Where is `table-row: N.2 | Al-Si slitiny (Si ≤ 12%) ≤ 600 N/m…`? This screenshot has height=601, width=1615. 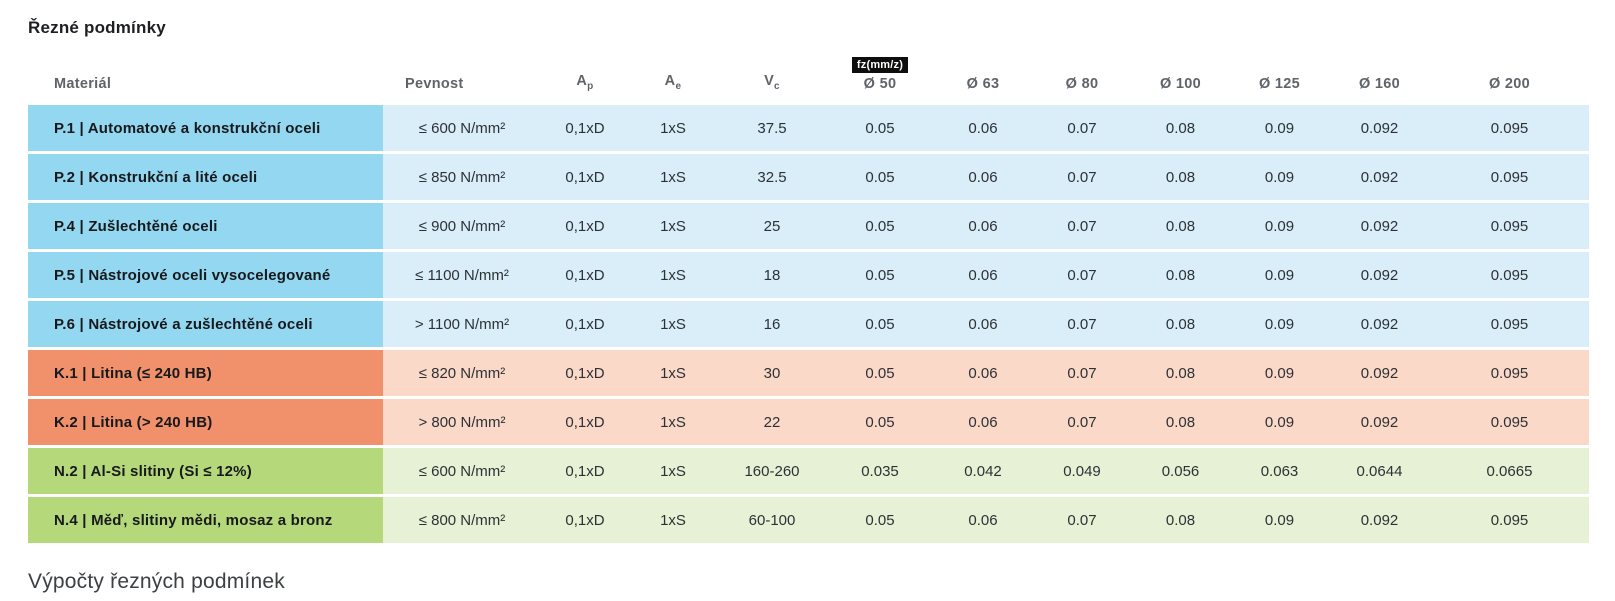 table-row: N.2 | Al-Si slitiny (Si ≤ 12%) ≤ 600 N/m… is located at coordinates (808, 471).